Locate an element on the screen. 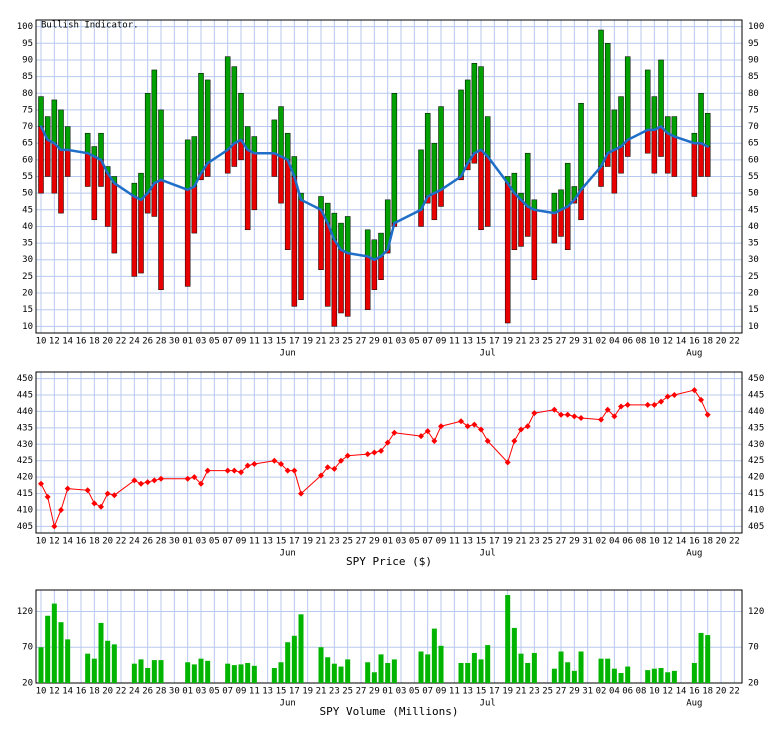 This screenshot has width=784, height=729. y-tick-label: 20 is located at coordinates (27, 294).